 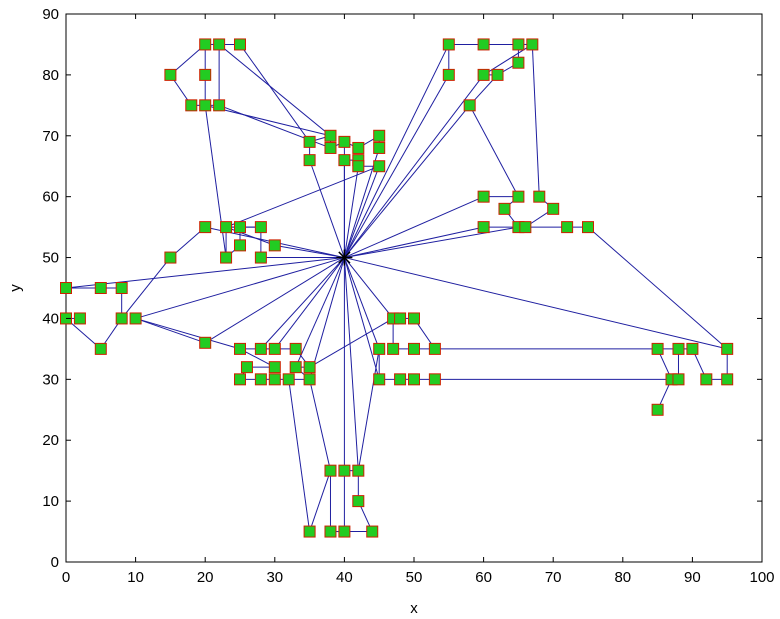 What do you see at coordinates (344, 577) in the screenshot?
I see `x-tick-label: 40` at bounding box center [344, 577].